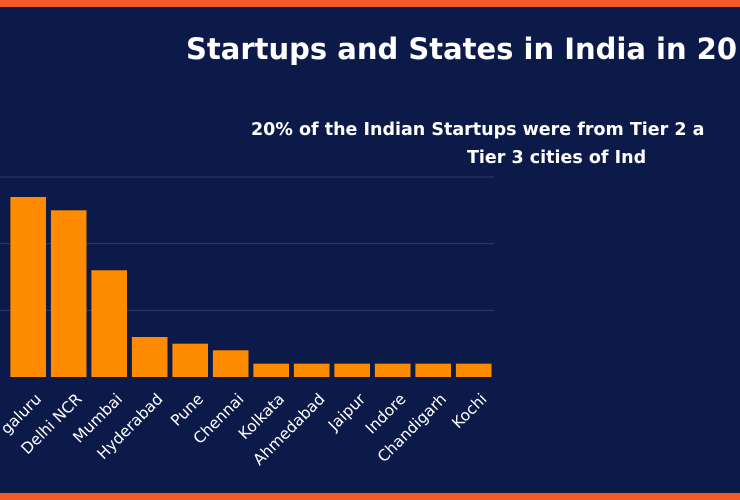 This screenshot has width=740, height=500. Describe the element at coordinates (346, 412) in the screenshot. I see `x-tick-label-jaipur: Jaipur` at that location.